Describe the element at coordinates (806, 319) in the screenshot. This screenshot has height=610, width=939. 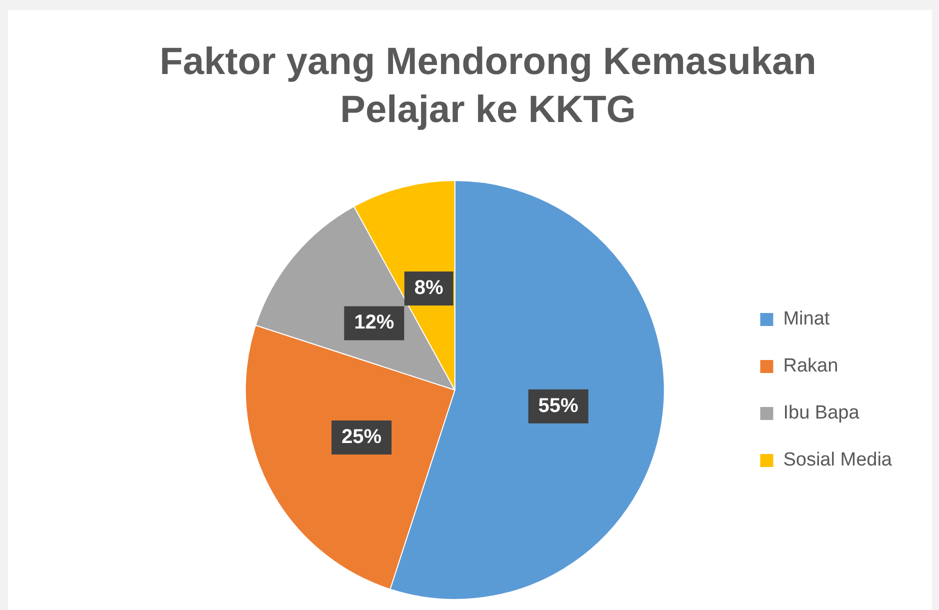
I see `legend-label: Minat` at that location.